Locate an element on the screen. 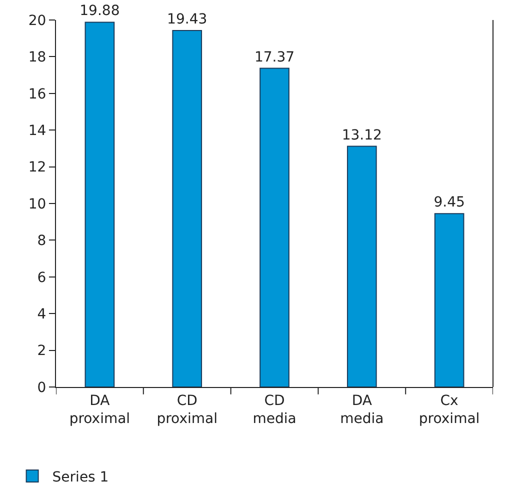 Image resolution: width=513 pixels, height=504 pixels. y-tick-label: 10 is located at coordinates (37, 204).